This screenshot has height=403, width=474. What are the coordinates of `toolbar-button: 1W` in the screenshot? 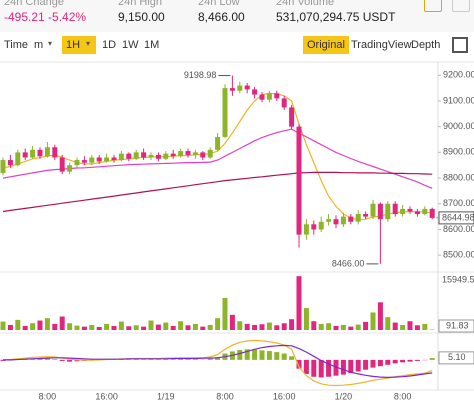 It's located at (130, 45).